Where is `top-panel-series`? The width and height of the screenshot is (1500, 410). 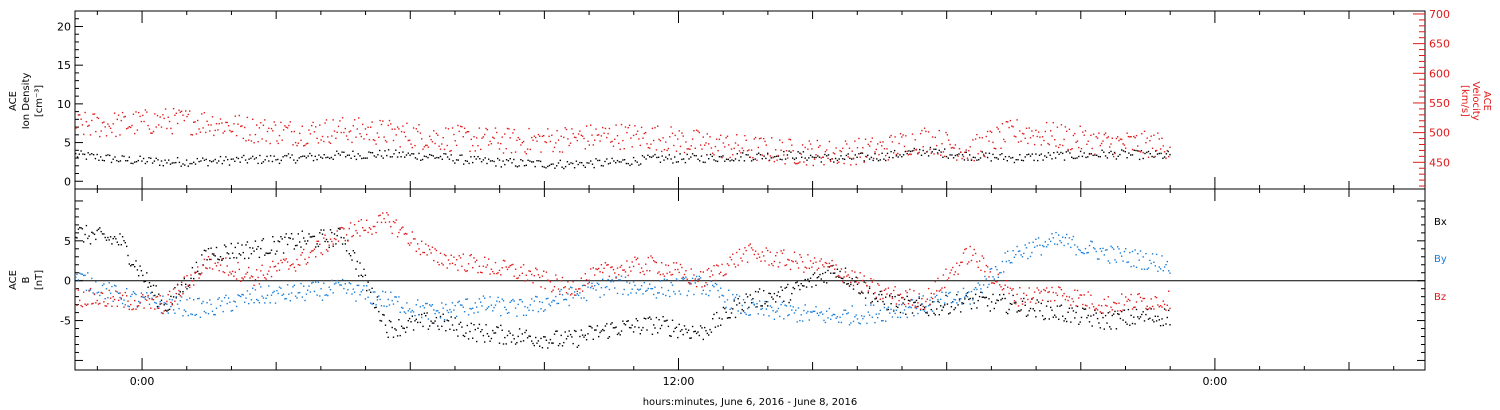
top-panel-series is located at coordinates (623, 138).